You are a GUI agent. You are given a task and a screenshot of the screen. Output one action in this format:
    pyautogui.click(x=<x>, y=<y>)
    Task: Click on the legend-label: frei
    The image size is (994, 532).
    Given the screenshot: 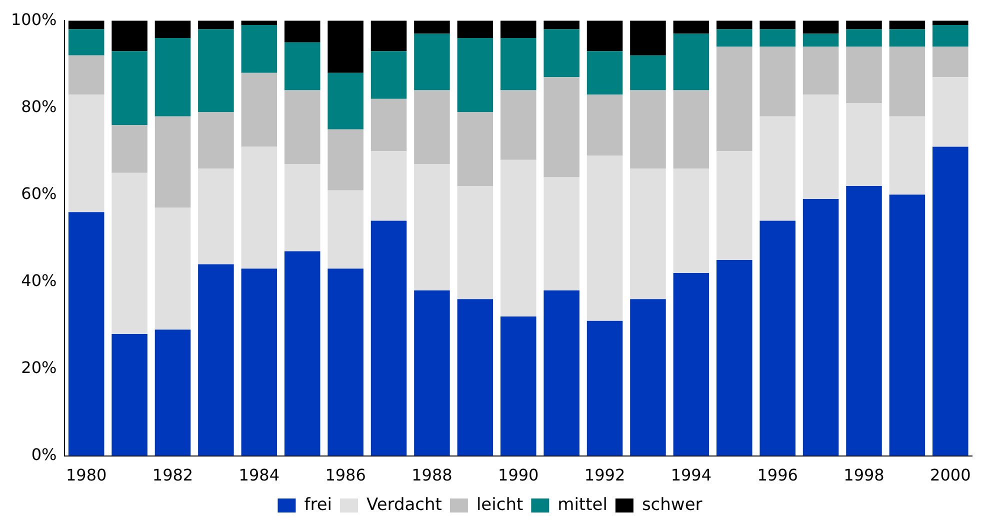 What is the action you would take?
    pyautogui.click(x=318, y=504)
    